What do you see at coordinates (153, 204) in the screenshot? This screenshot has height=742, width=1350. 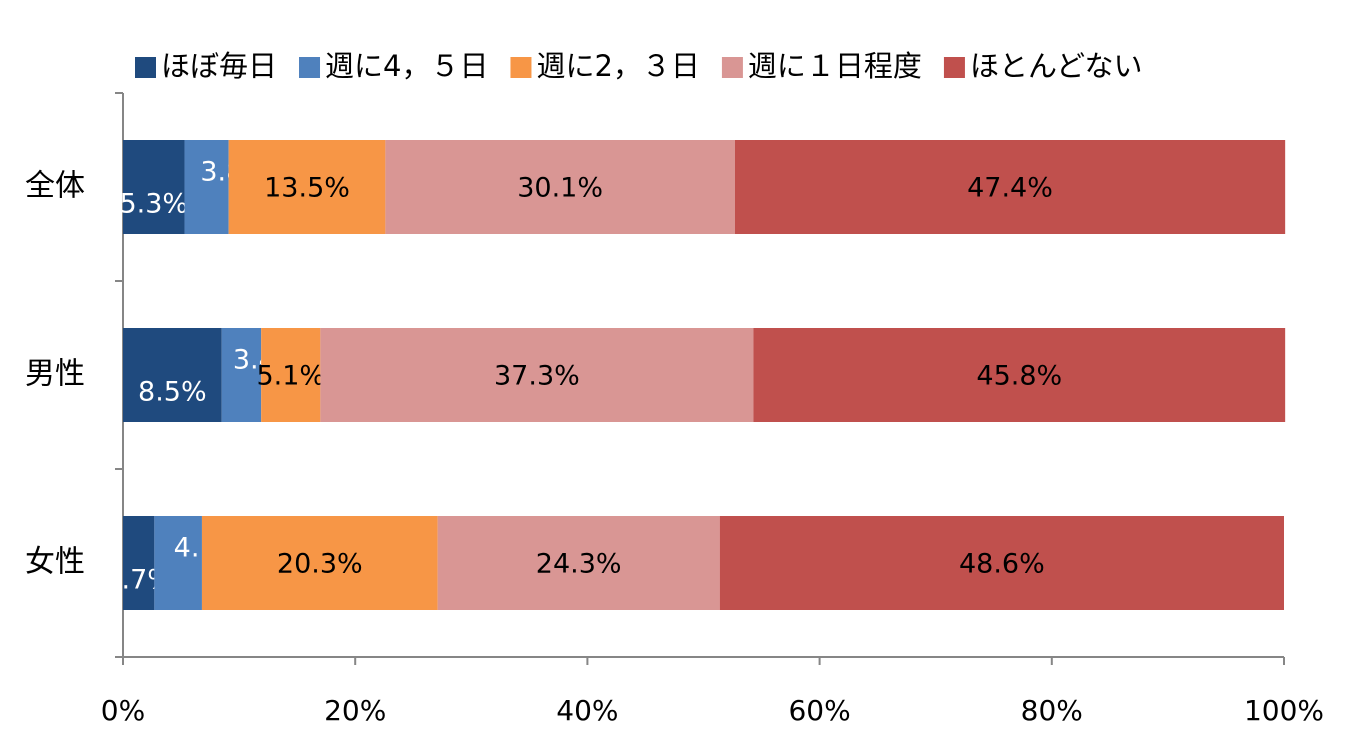 I see `value-label: 5.3%` at bounding box center [153, 204].